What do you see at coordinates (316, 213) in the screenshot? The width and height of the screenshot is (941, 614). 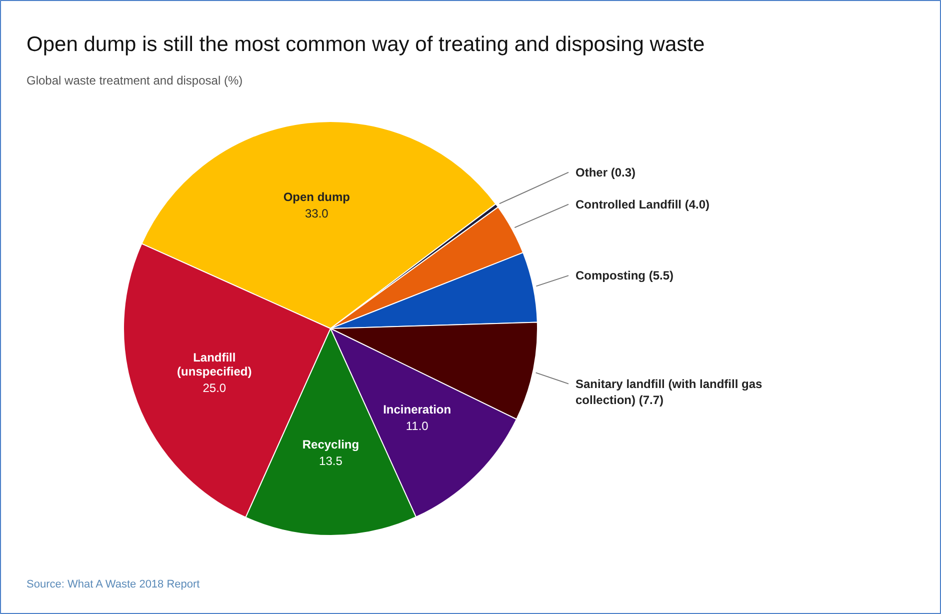 I see `data-label: 33.0` at bounding box center [316, 213].